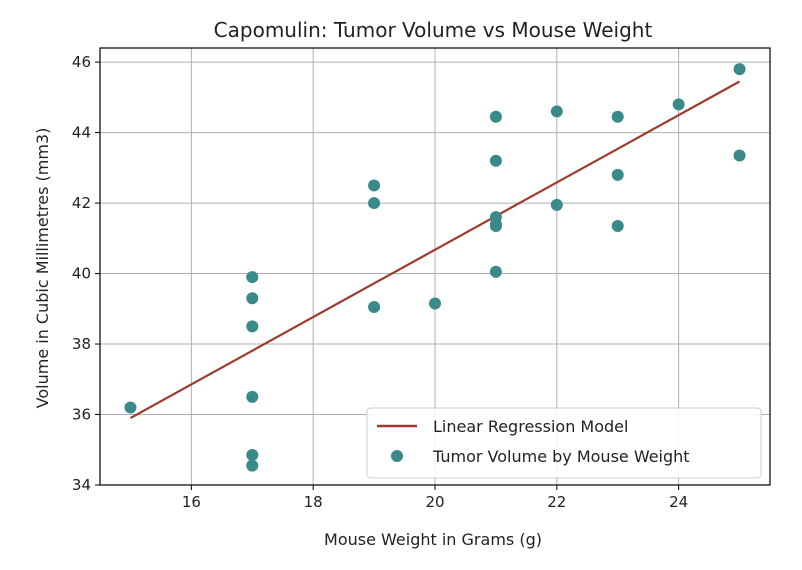 This screenshot has width=802, height=570. Describe the element at coordinates (434, 502) in the screenshot. I see `x-tick-label: 20` at that location.